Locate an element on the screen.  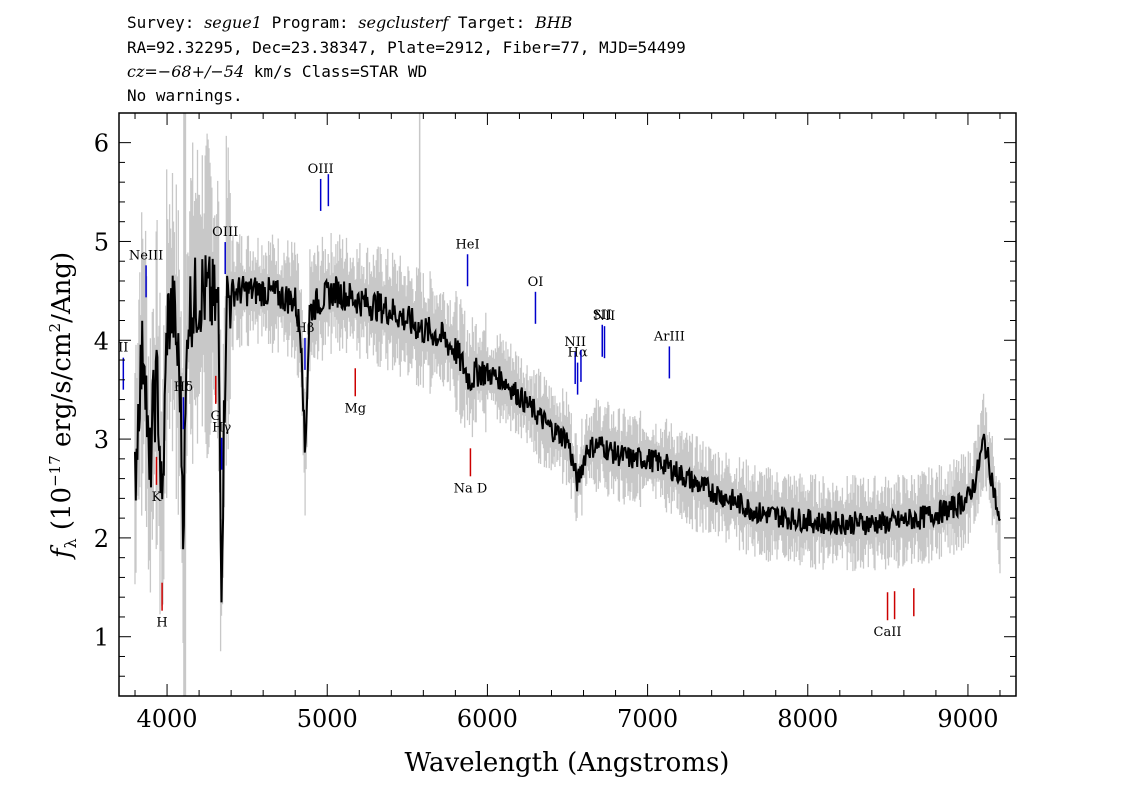
y-tick-label: 4 is located at coordinates (101, 341).